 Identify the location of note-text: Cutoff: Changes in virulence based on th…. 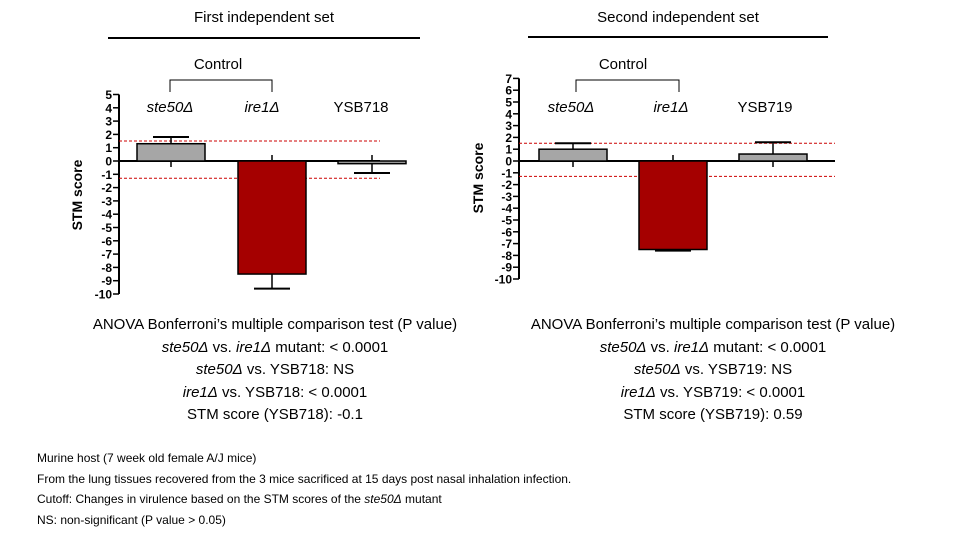
(201, 499).